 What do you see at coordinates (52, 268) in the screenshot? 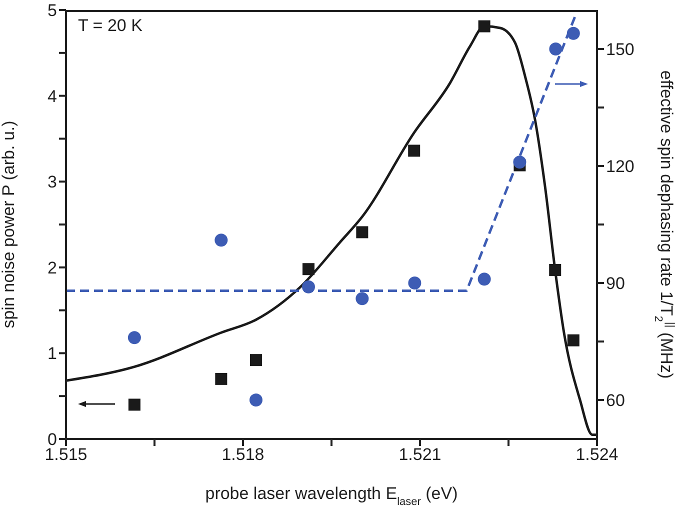
I see `y-tick-label: 2` at bounding box center [52, 268].